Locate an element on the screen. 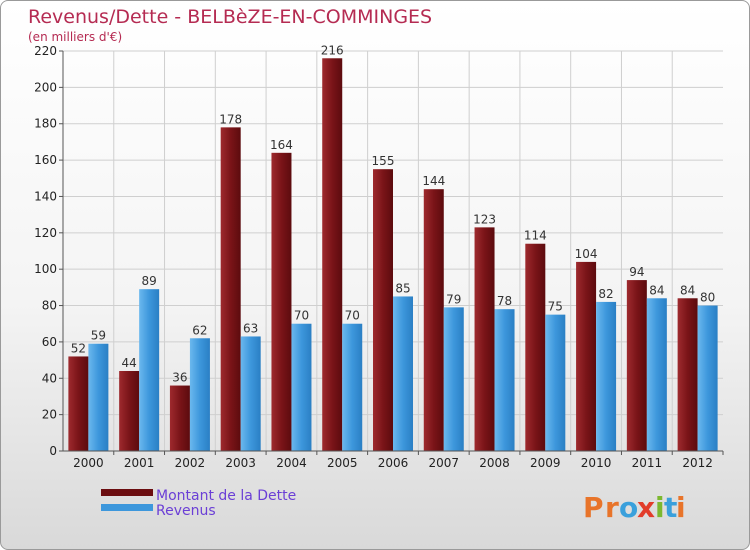 The image size is (750, 550). y-tick-label: 40 is located at coordinates (49, 378).